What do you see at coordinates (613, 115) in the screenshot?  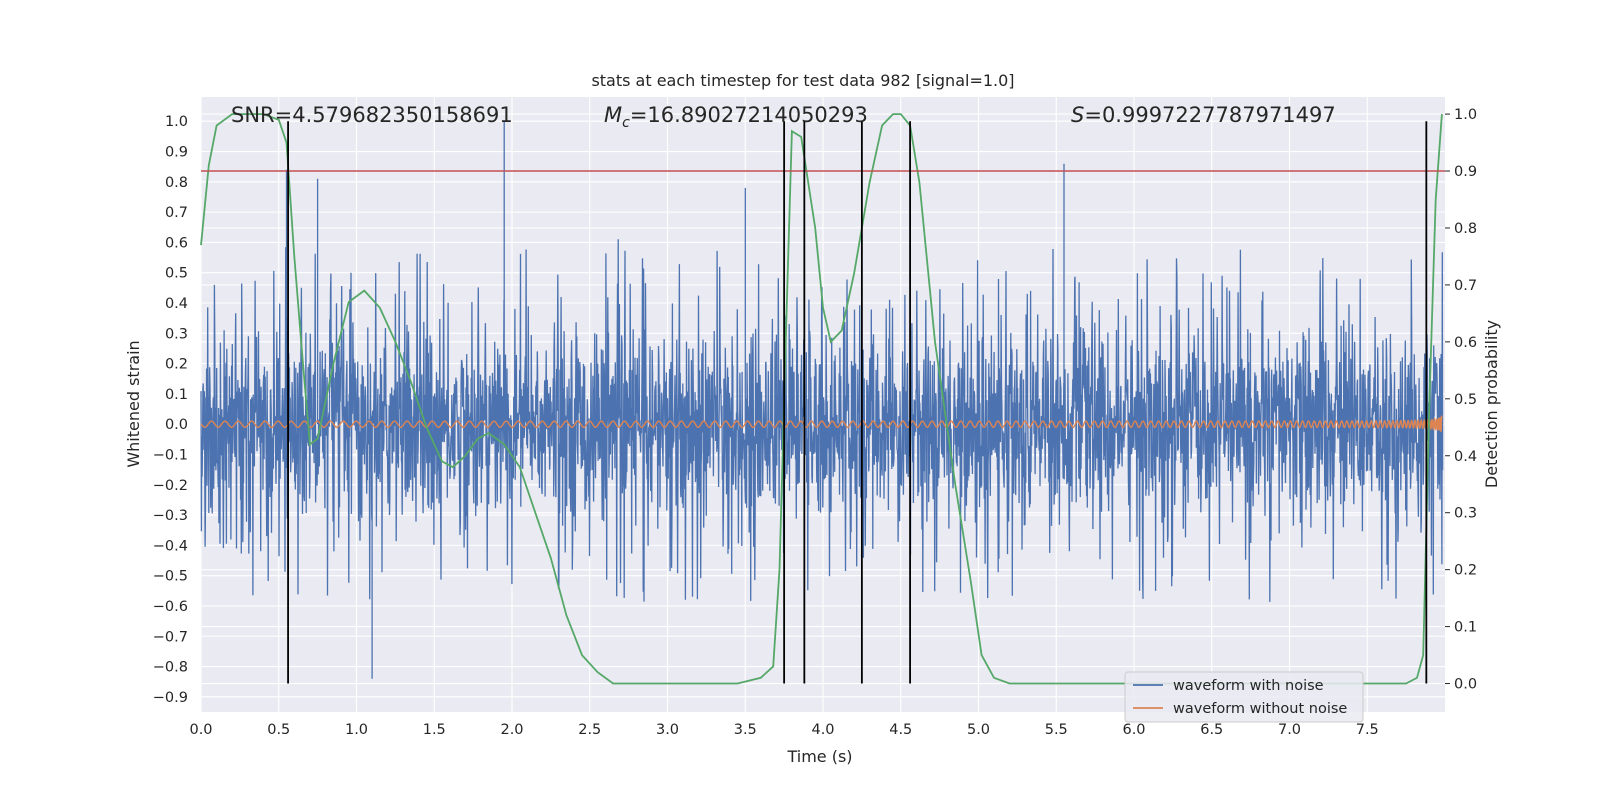 I see `chirp-mass-symbol: M` at bounding box center [613, 115].